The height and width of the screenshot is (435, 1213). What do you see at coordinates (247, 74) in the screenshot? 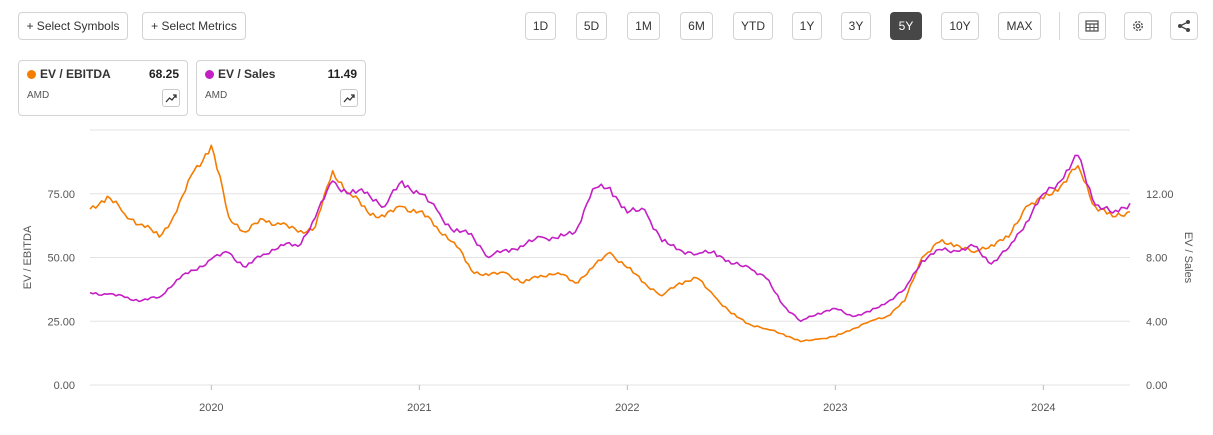
I see `legend-name: EV / Sales` at bounding box center [247, 74].